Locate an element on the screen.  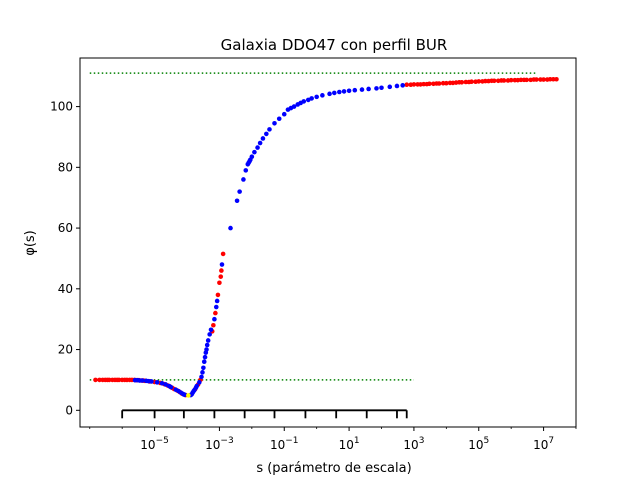
x-axis-label: s (parámetro de escala) is located at coordinates (333, 468).